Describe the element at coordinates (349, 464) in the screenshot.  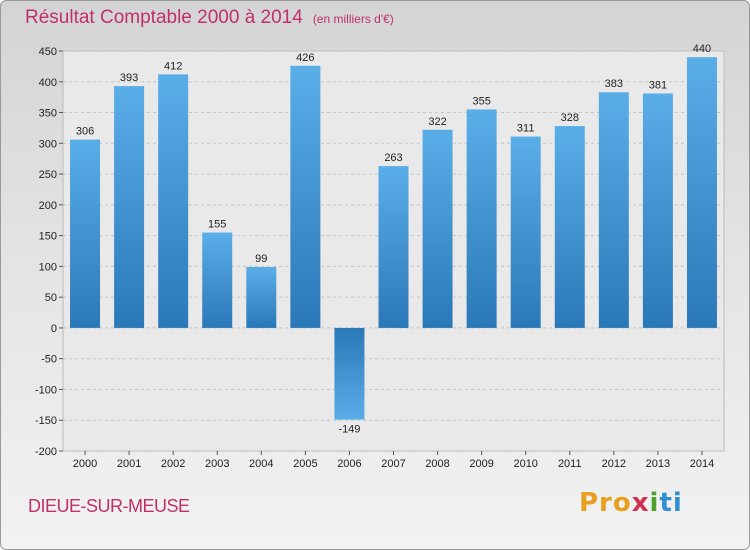
I see `x-tick-label: 2006` at that location.